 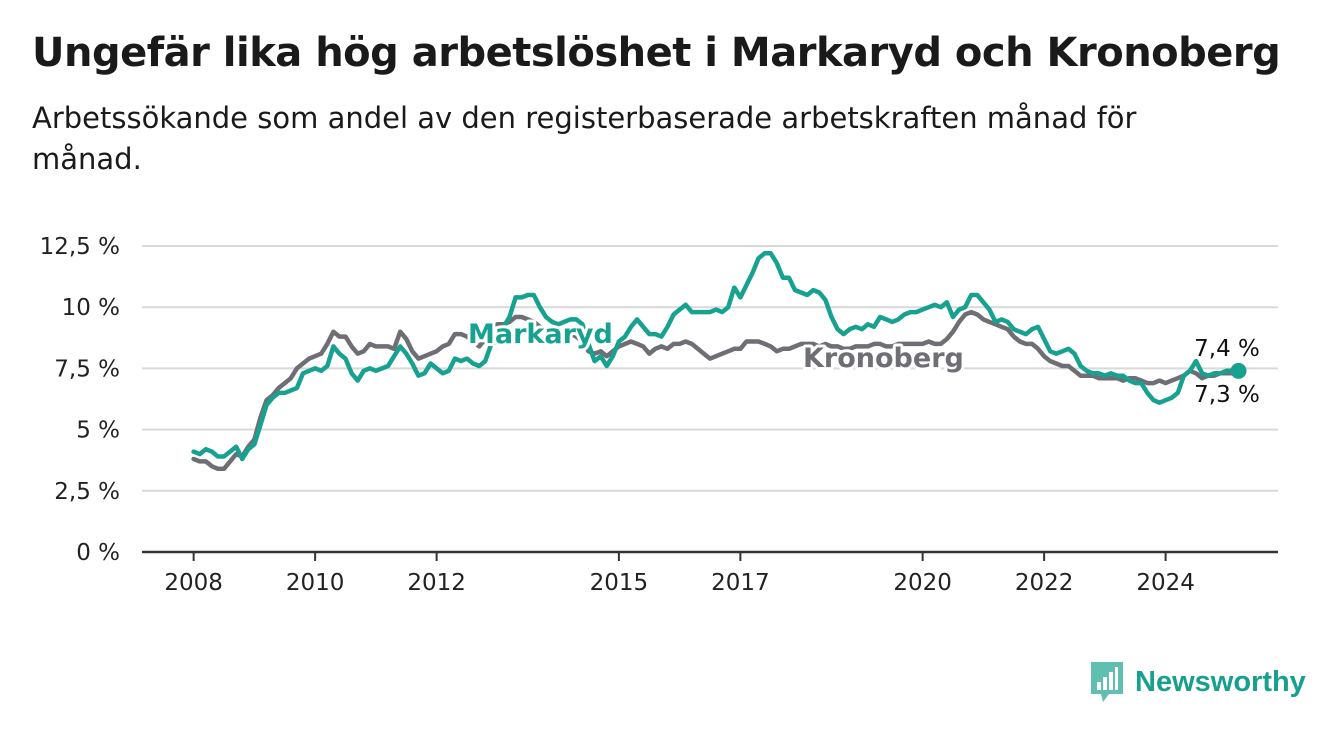 What do you see at coordinates (87, 369) in the screenshot?
I see `y-tick-label: 7,5 %` at bounding box center [87, 369].